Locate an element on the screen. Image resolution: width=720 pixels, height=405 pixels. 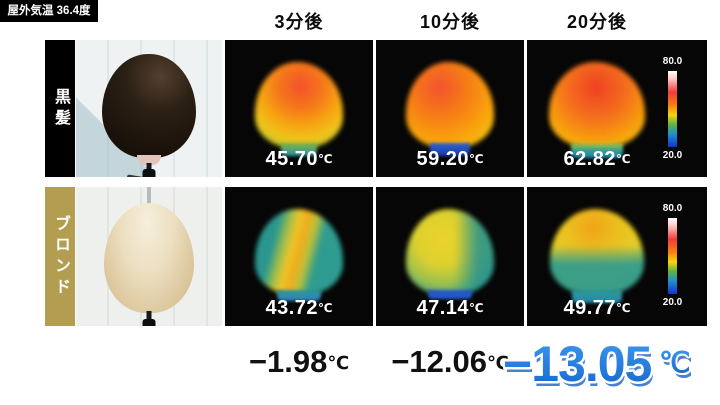
temperature-value: 45.70 is located at coordinates (292, 159).